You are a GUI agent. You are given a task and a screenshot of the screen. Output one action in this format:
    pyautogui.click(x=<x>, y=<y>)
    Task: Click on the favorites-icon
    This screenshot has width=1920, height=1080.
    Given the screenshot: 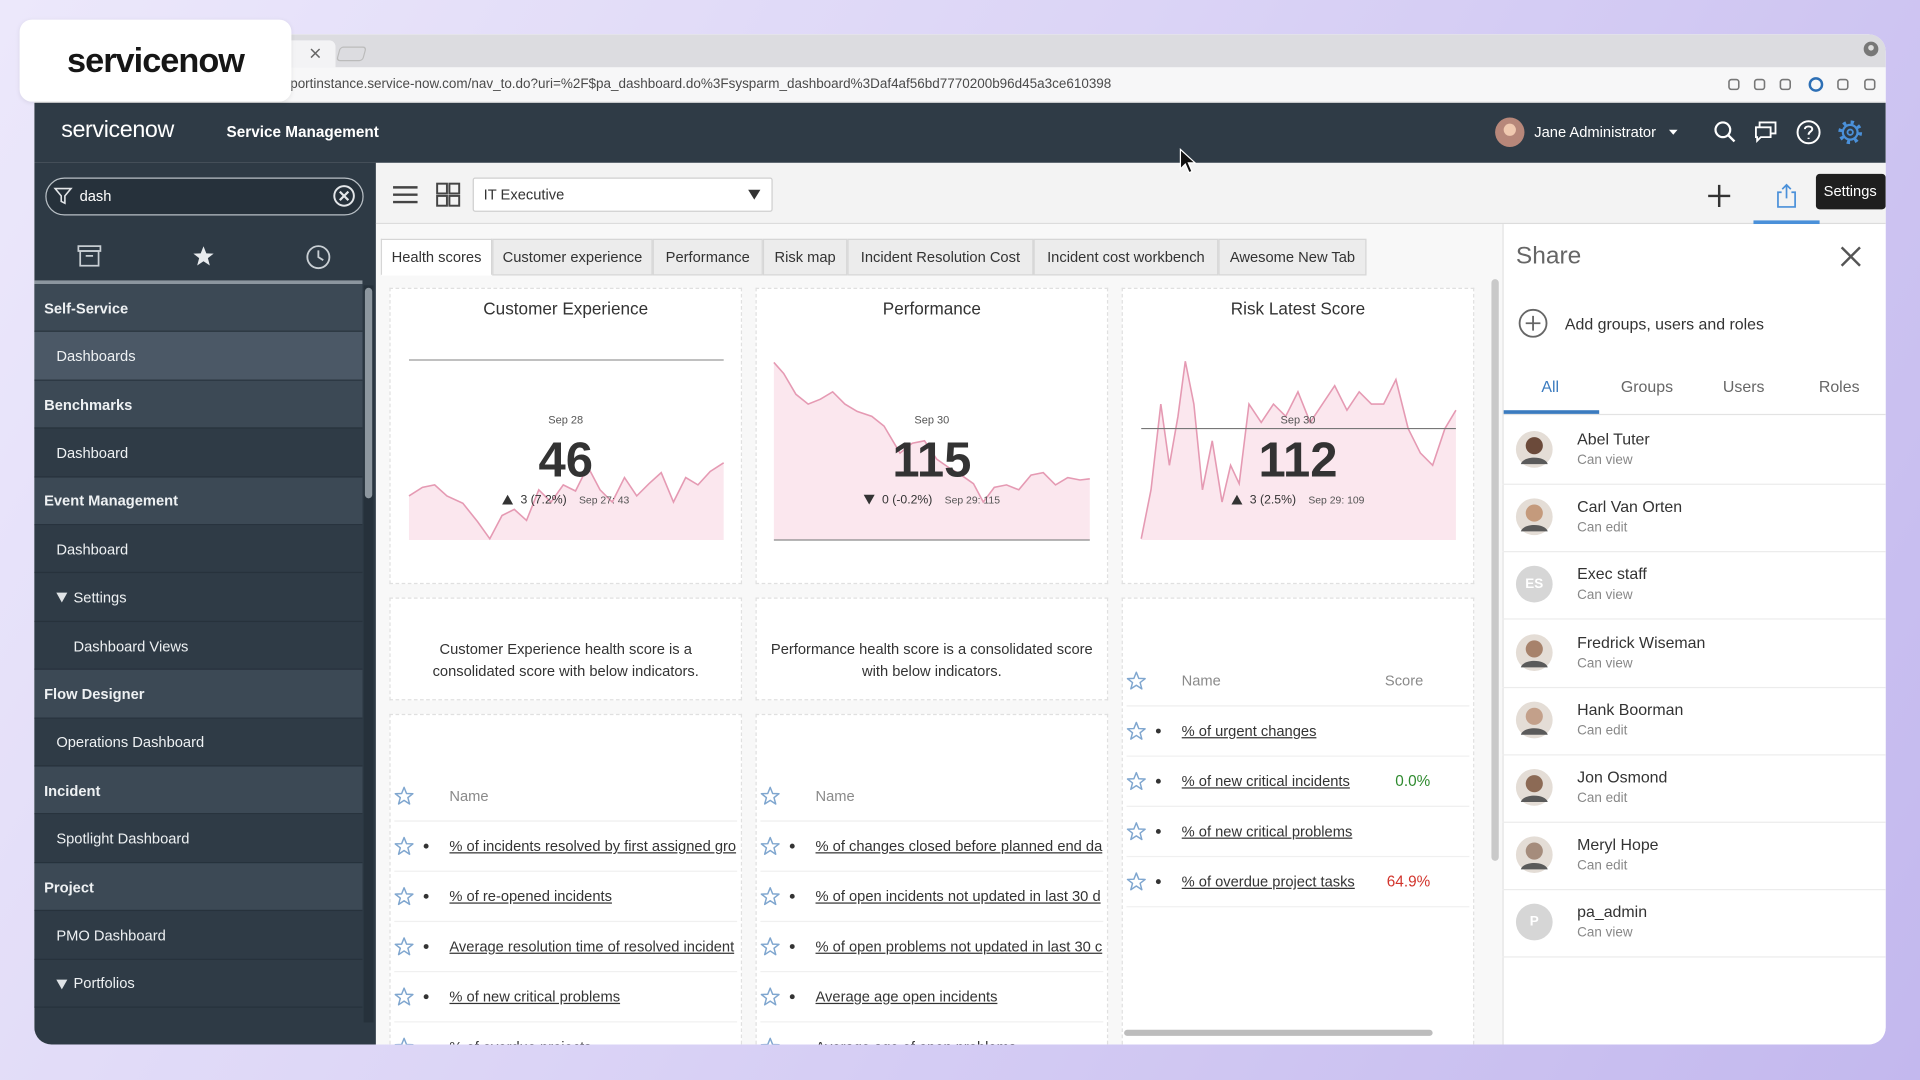 What is the action you would take?
    pyautogui.click(x=203, y=256)
    